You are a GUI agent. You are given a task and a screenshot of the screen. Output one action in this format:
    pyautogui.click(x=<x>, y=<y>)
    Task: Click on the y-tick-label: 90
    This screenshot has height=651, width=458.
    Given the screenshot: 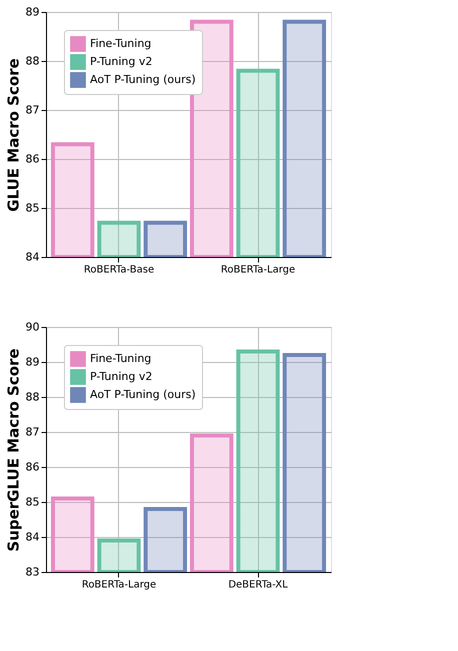 What is the action you would take?
    pyautogui.click(x=33, y=327)
    